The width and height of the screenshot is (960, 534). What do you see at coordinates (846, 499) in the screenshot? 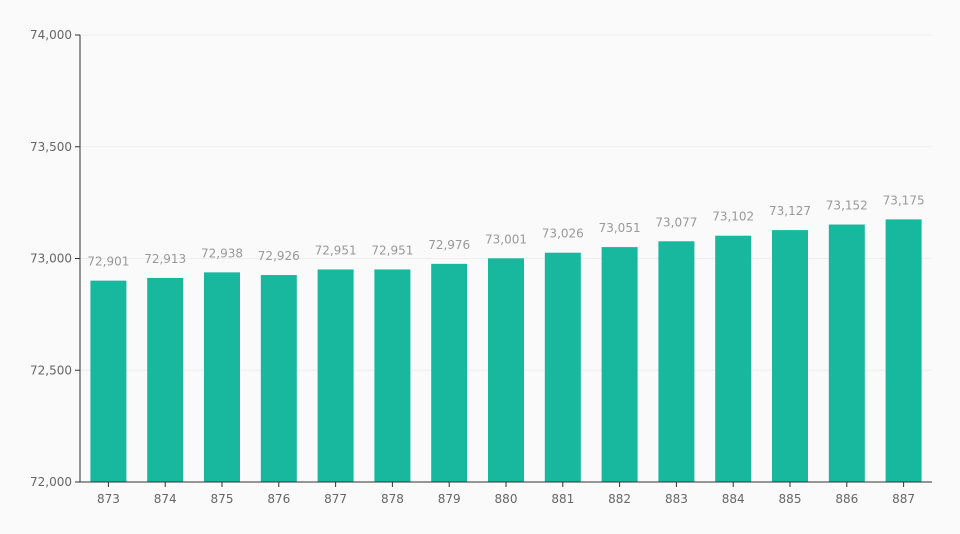
I see `x-tick-label: 886` at bounding box center [846, 499].